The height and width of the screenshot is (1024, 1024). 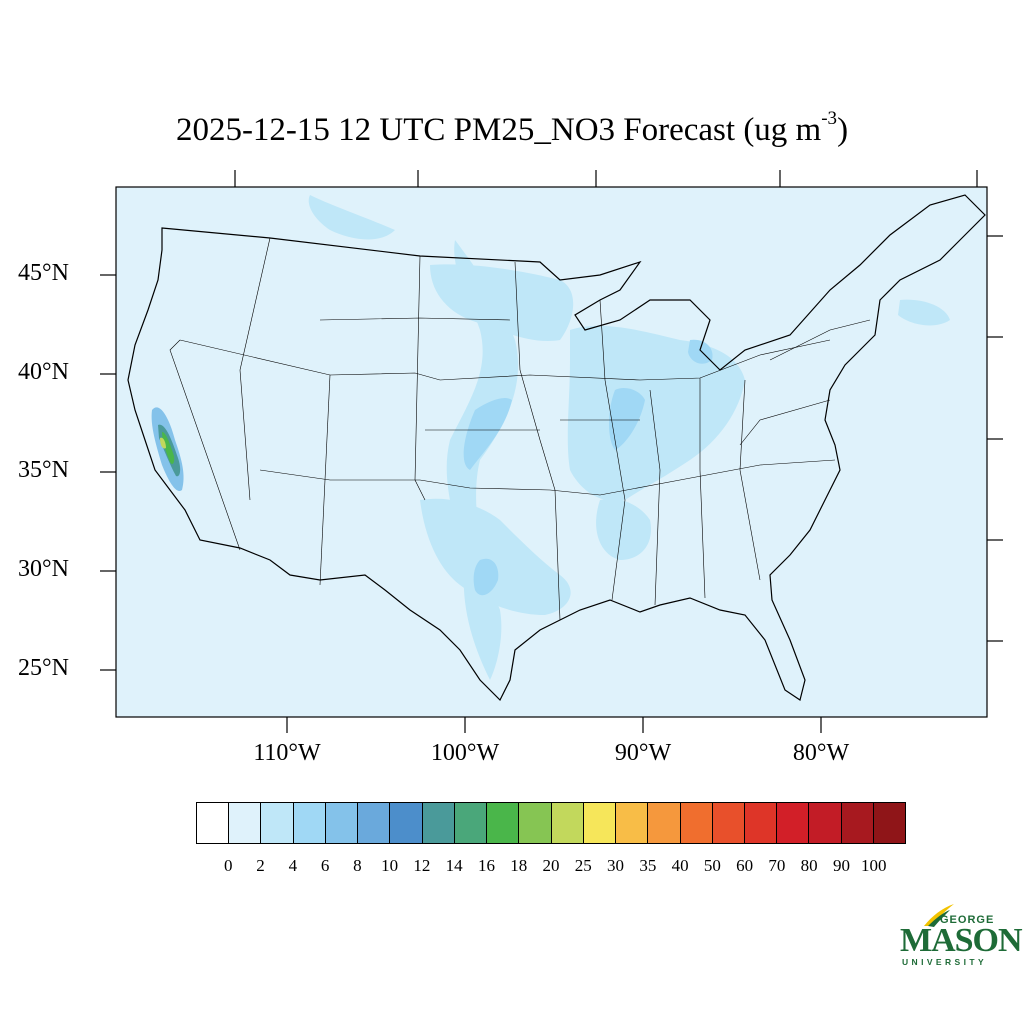 What do you see at coordinates (519, 865) in the screenshot?
I see `colorbar-label: 18` at bounding box center [519, 865].